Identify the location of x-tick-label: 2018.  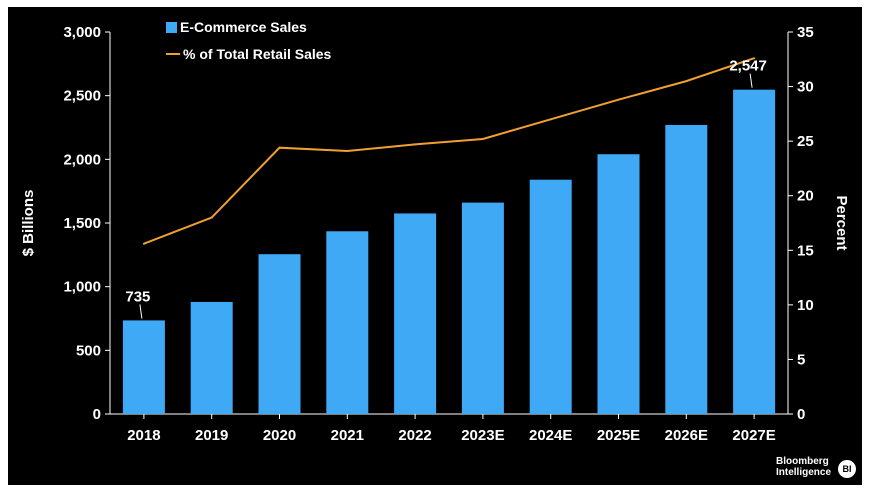
(143, 435).